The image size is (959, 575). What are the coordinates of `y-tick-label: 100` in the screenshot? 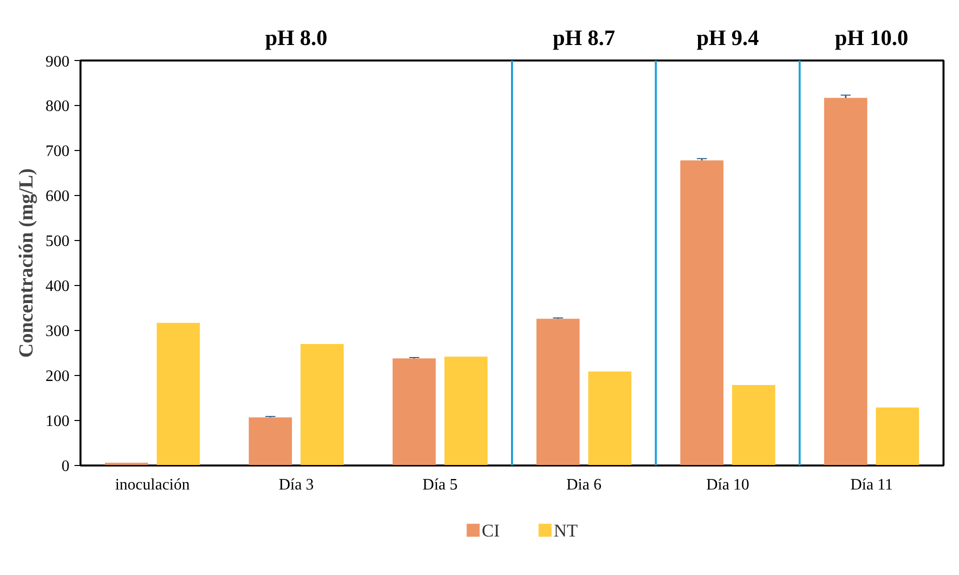 It's located at (58, 421).